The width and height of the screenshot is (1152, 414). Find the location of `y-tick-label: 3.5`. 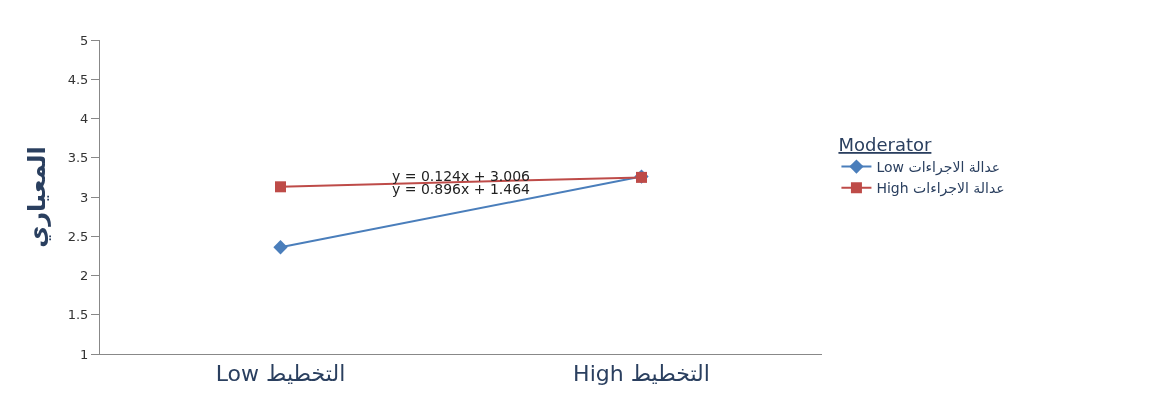

y-tick-label: 3.5 is located at coordinates (78, 158).